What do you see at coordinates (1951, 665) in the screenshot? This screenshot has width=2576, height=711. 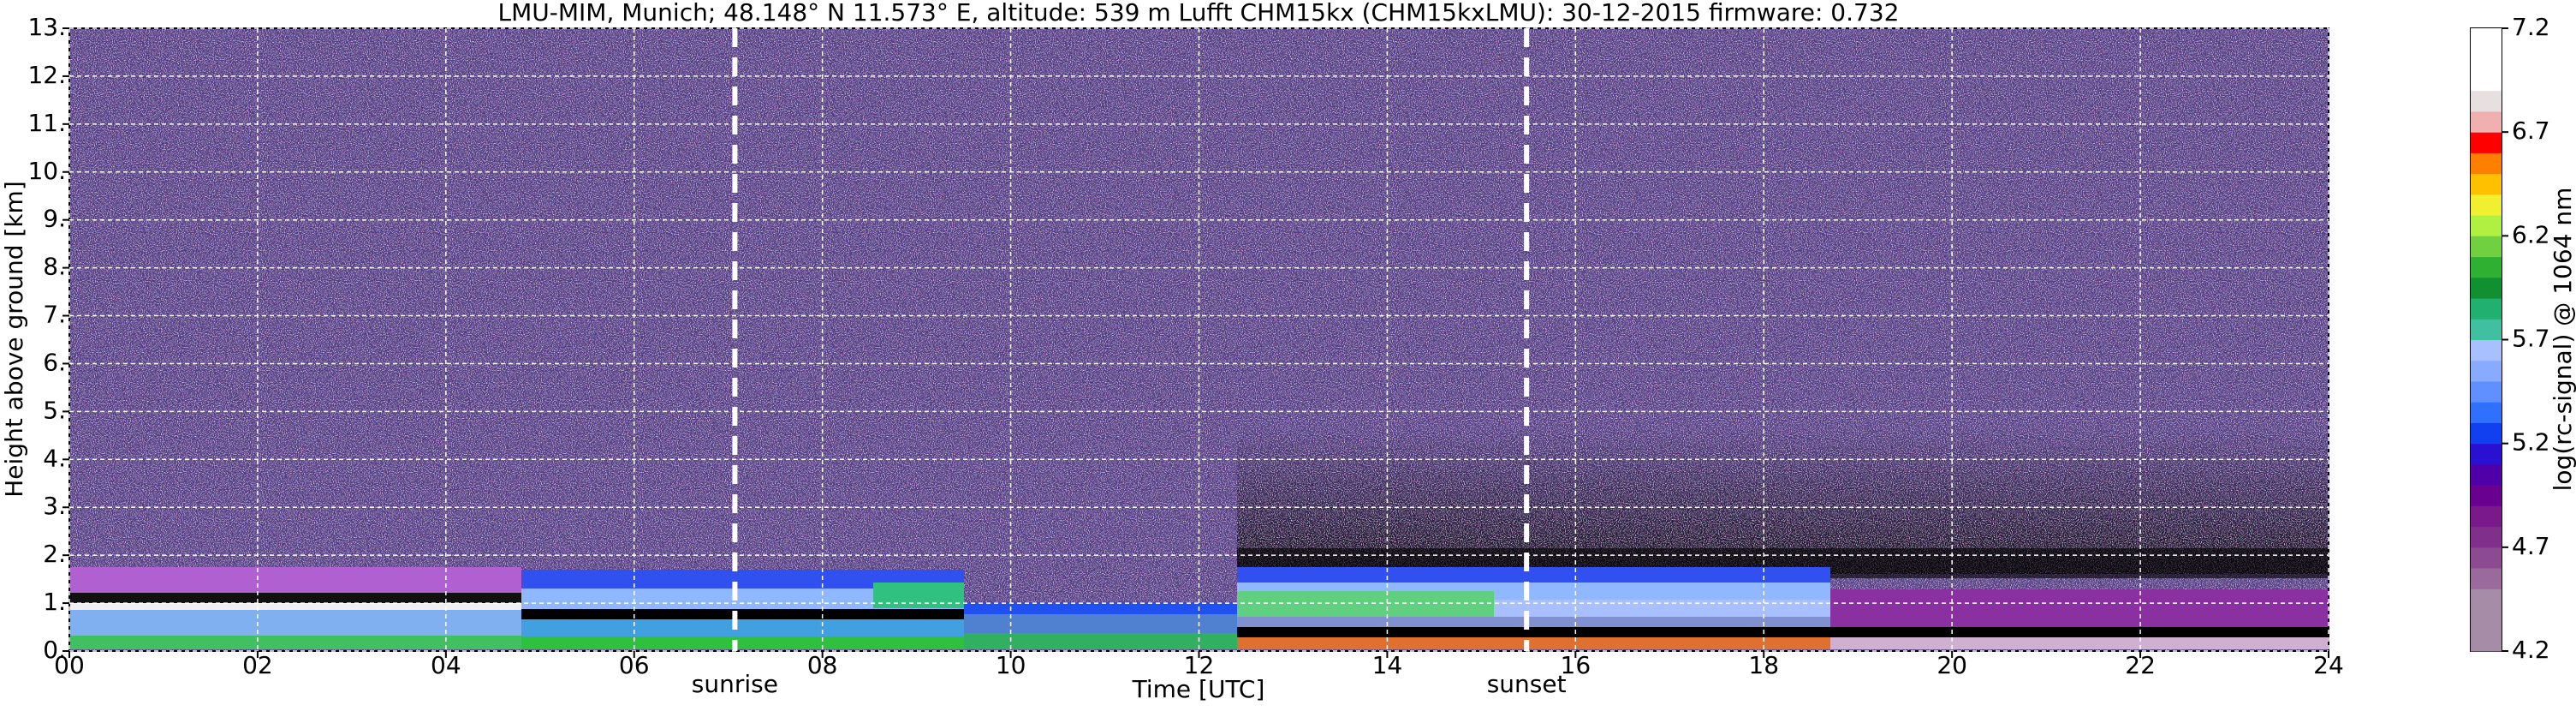 I see `x-tick-label: 20` at bounding box center [1951, 665].